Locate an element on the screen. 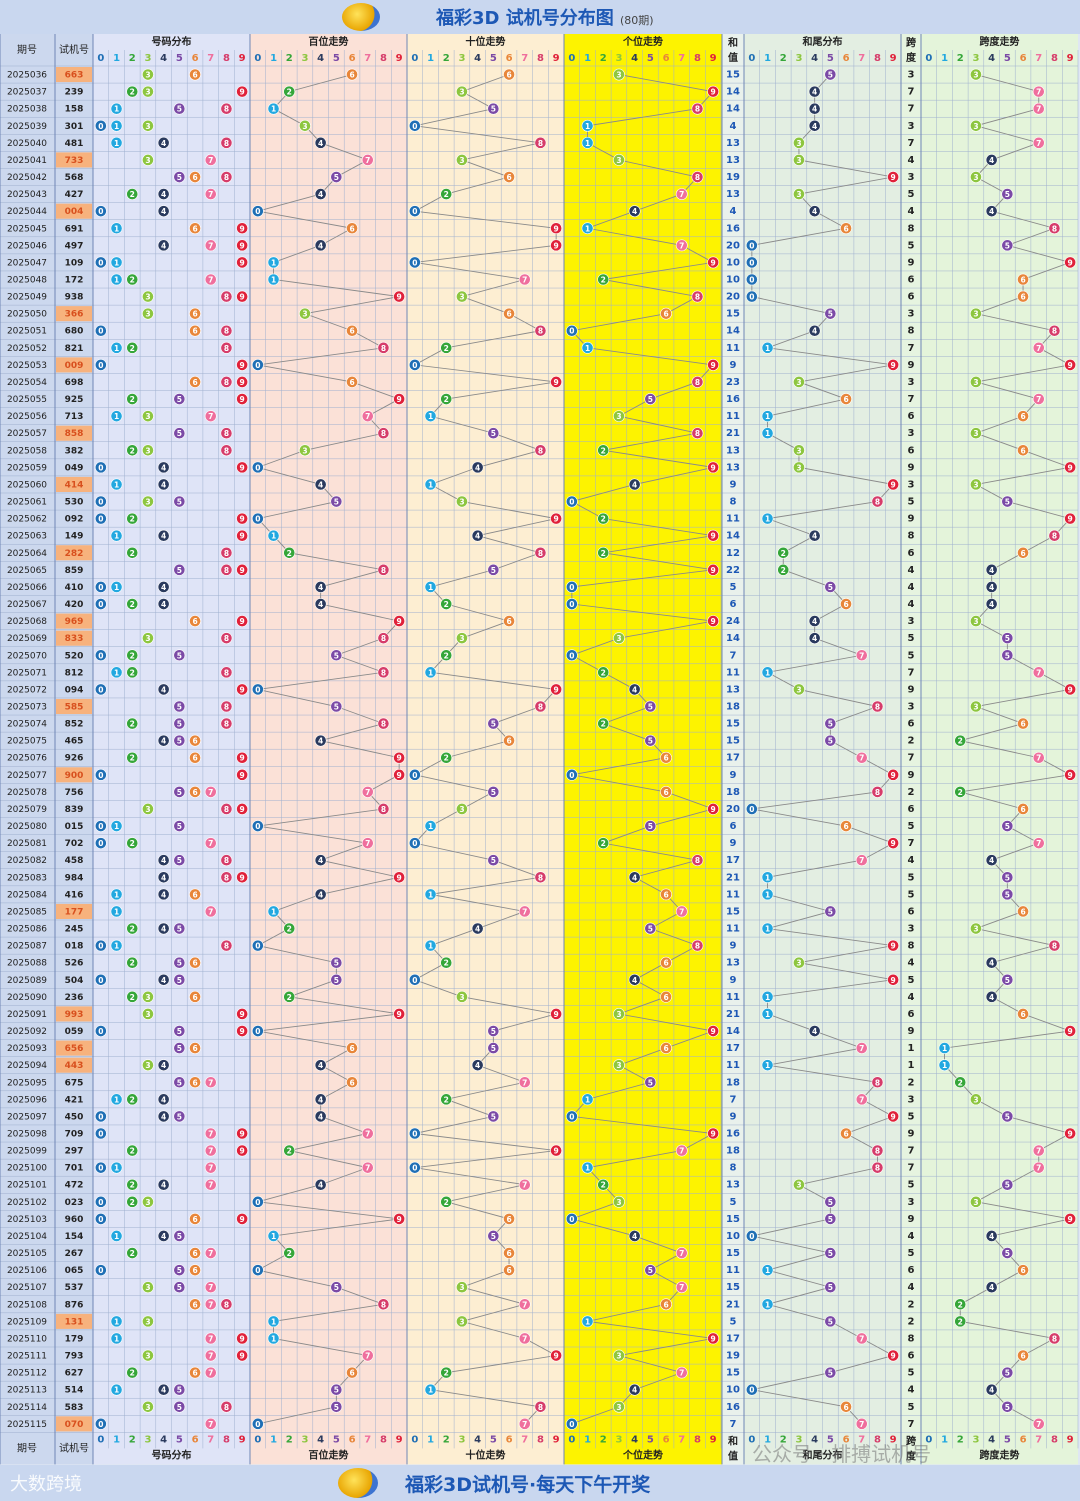  watermark-account: 公众号 · 排搏试机号 is located at coordinates (842, 1454).